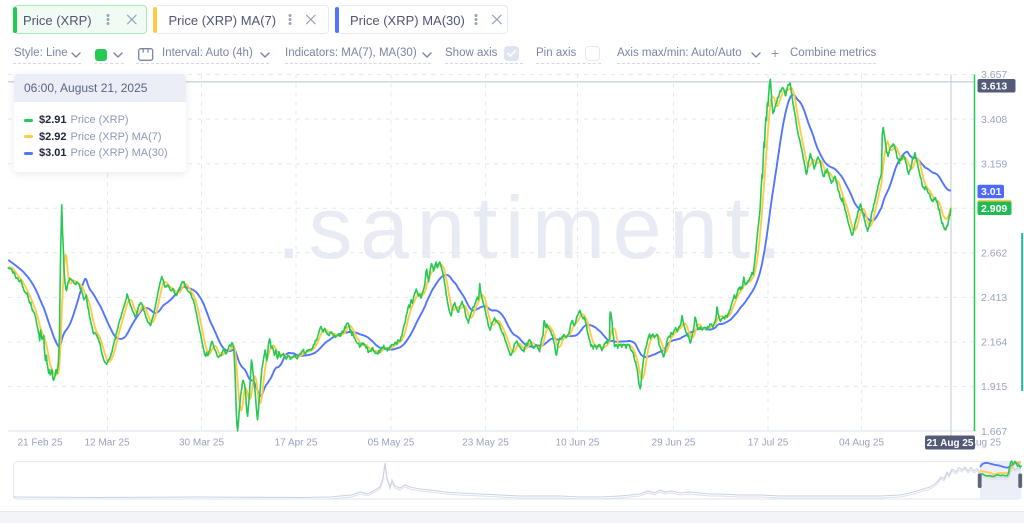 This screenshot has height=523, width=1024. What do you see at coordinates (994, 164) in the screenshot?
I see `svg-text: 3.159` at bounding box center [994, 164].